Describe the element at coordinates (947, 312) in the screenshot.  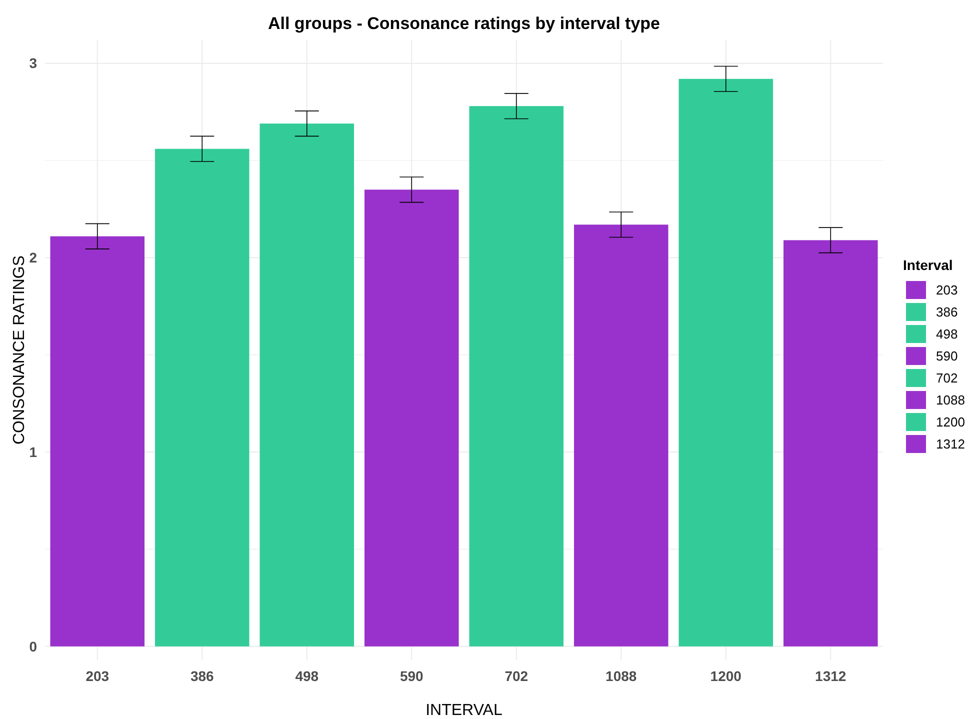
I see `legend-label: 386` at that location.